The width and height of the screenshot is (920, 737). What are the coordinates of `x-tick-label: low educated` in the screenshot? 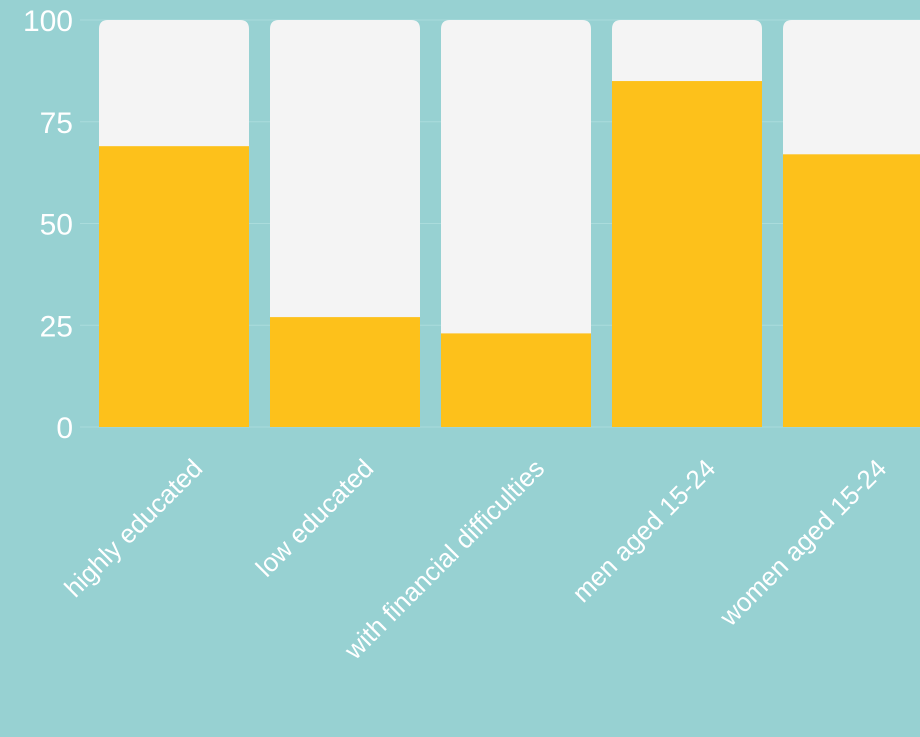 It's located at (315, 518).